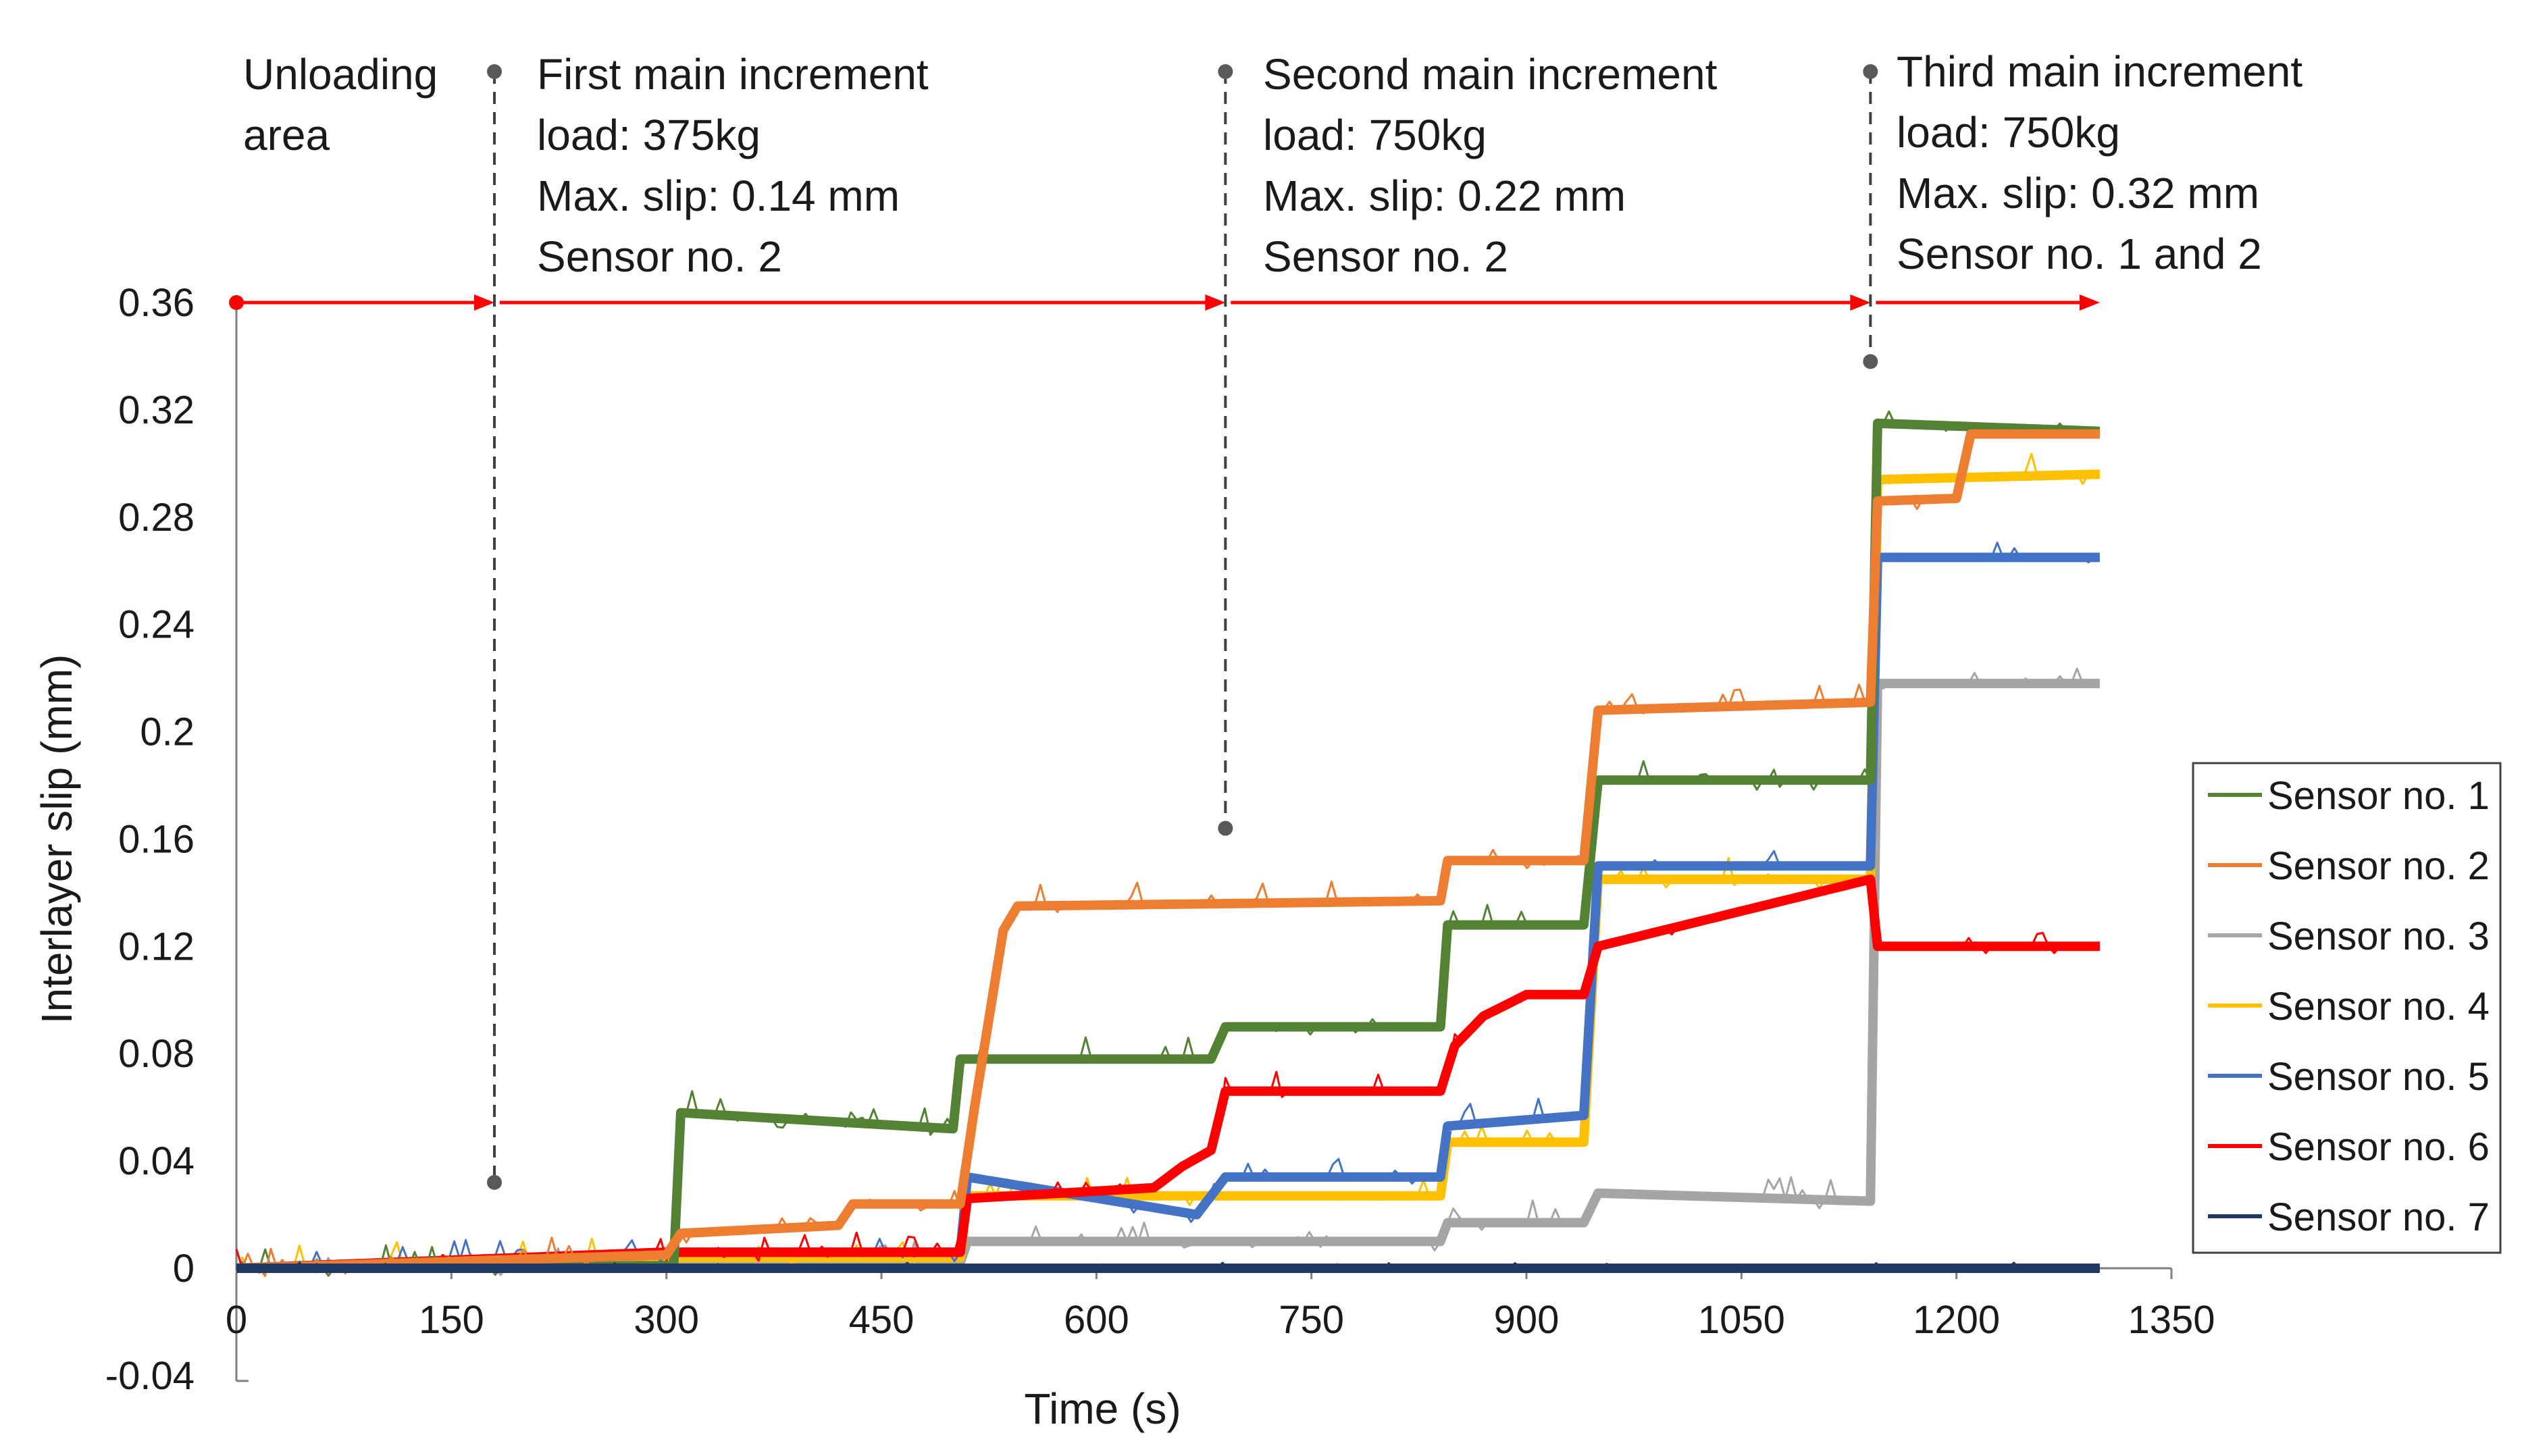 The image size is (2522, 1456). What do you see at coordinates (1385, 257) in the screenshot?
I see `annotation-second-increment-line: Sensor no. 2` at bounding box center [1385, 257].